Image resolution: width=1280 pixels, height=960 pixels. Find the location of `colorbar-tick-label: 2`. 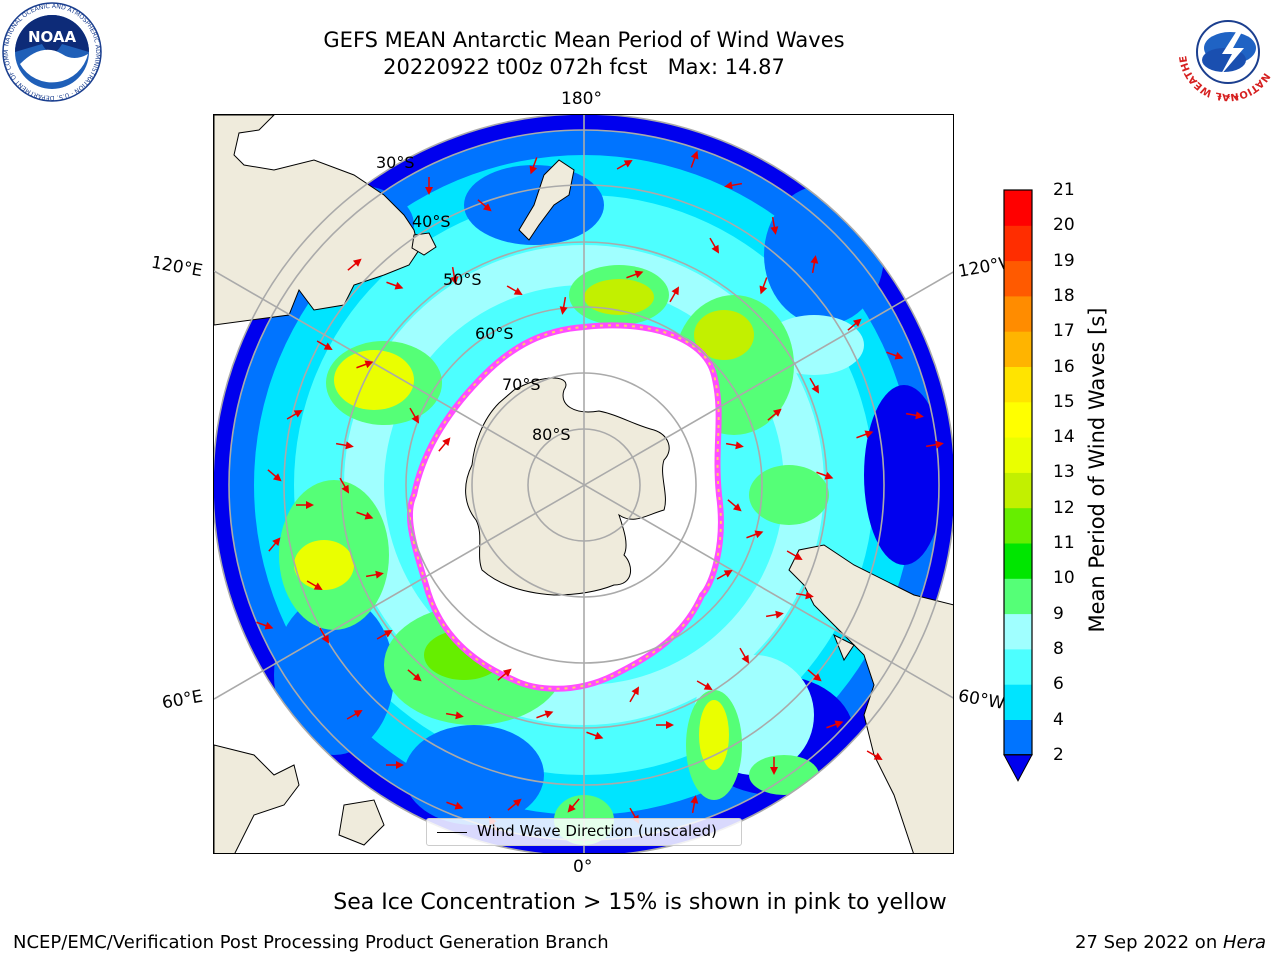

colorbar-tick-label: 2 is located at coordinates (1058, 754).